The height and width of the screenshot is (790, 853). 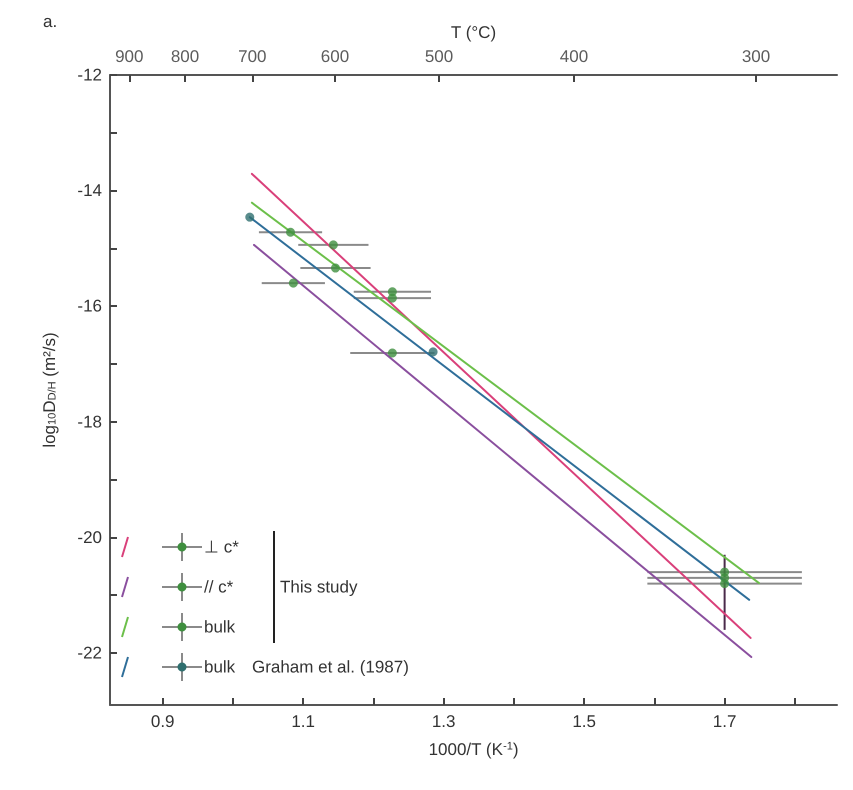 What do you see at coordinates (89, 422) in the screenshot?
I see `y-tick-label: -18` at bounding box center [89, 422].